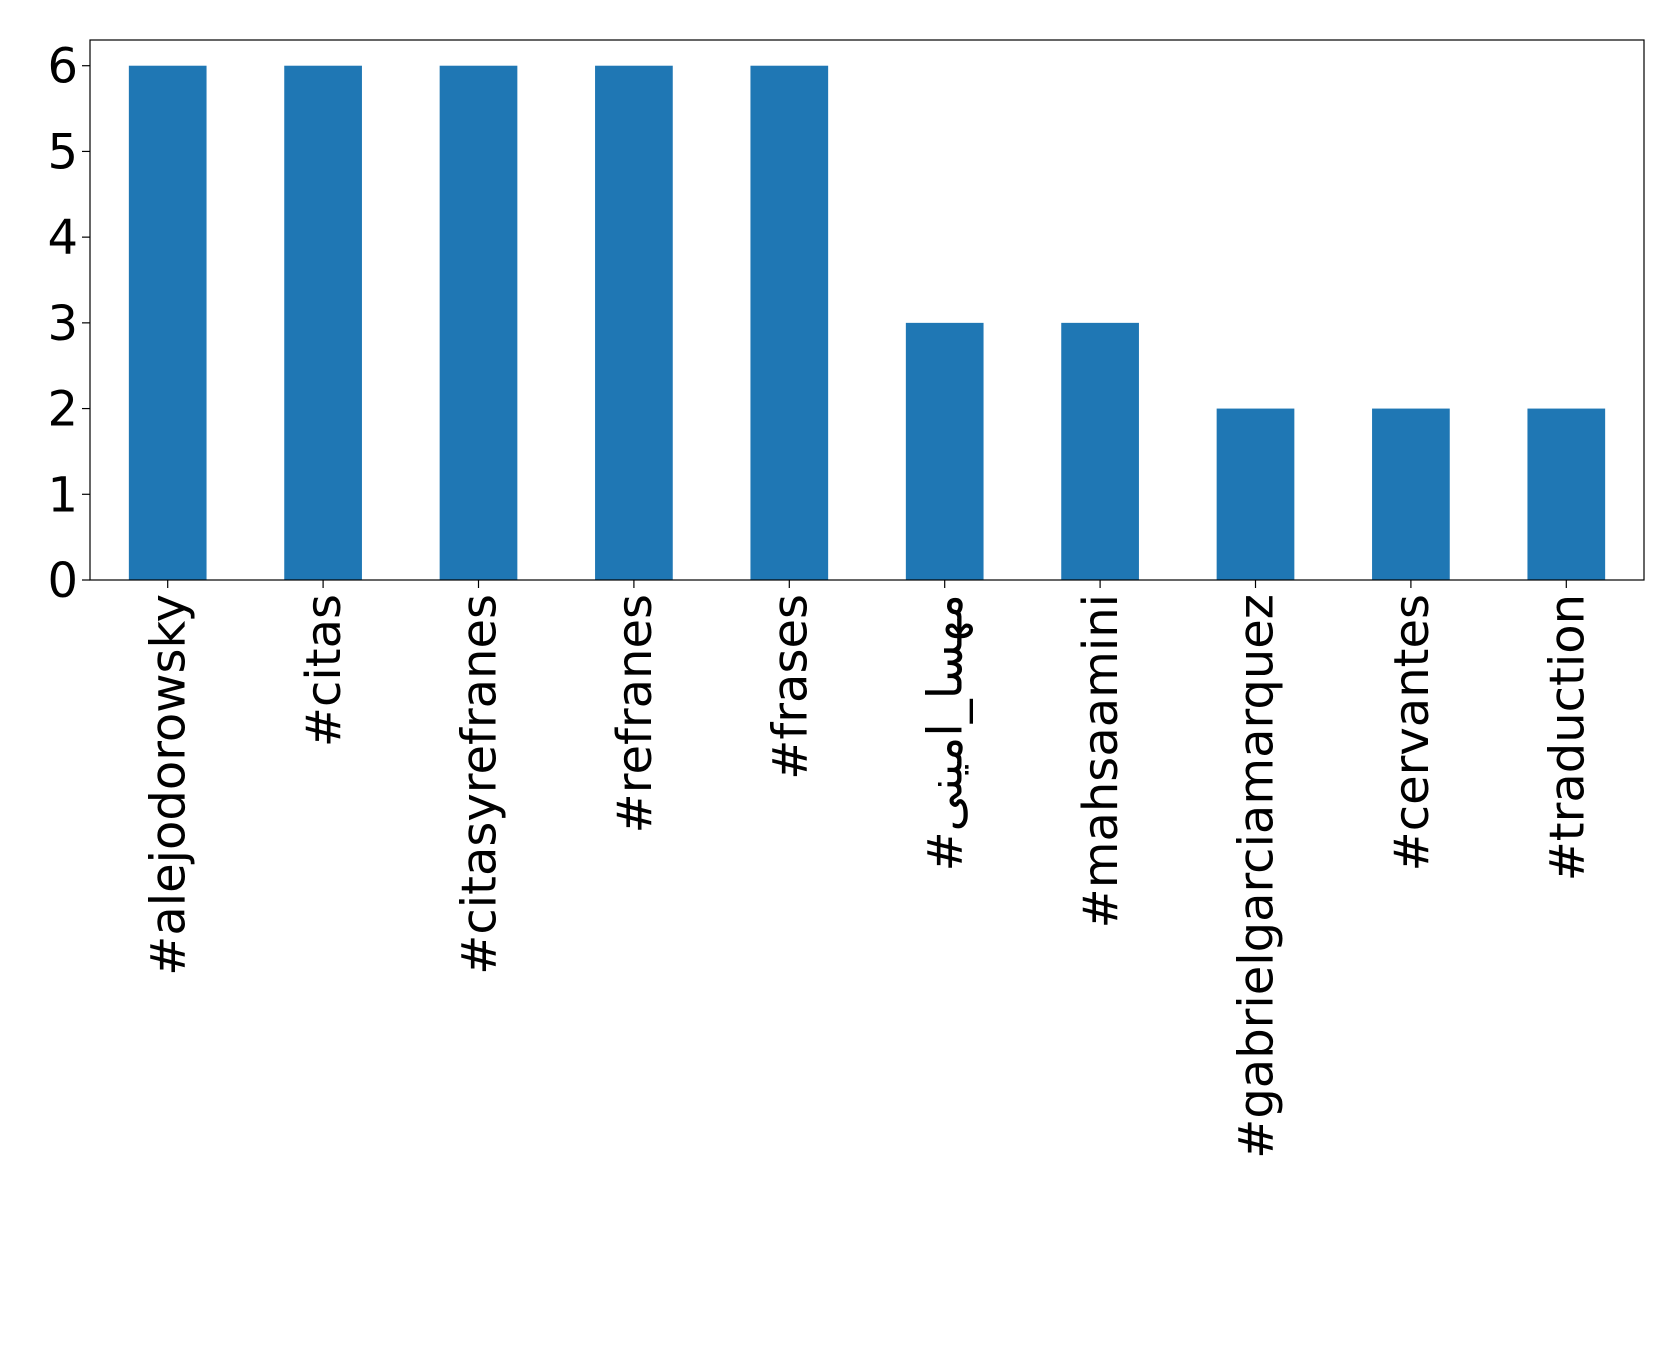 The image size is (1679, 1363). Describe the element at coordinates (62, 495) in the screenshot. I see `y-tick-label: 1` at that location.